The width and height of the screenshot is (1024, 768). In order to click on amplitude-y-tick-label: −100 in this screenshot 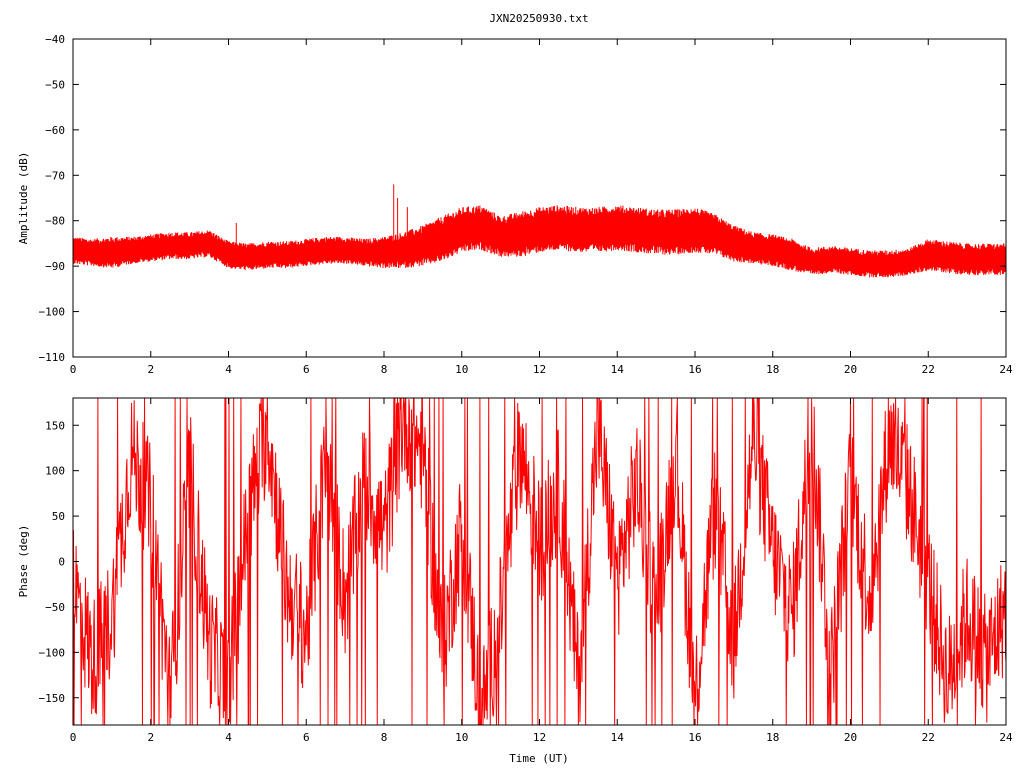, I will do `click(52, 312)`.